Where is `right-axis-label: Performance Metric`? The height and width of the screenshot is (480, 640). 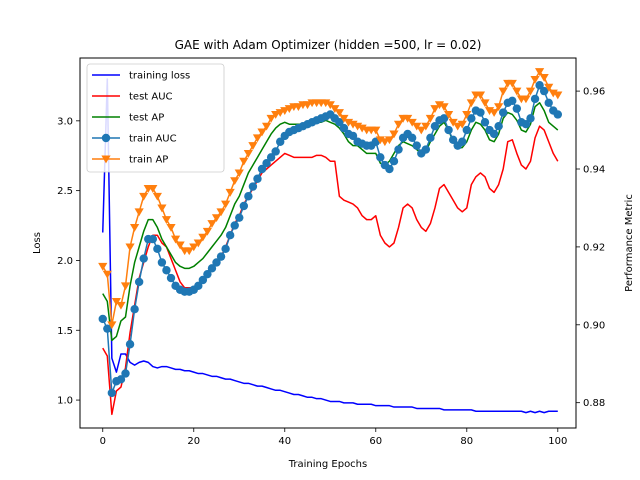
right-axis-label: Performance Metric is located at coordinates (629, 243).